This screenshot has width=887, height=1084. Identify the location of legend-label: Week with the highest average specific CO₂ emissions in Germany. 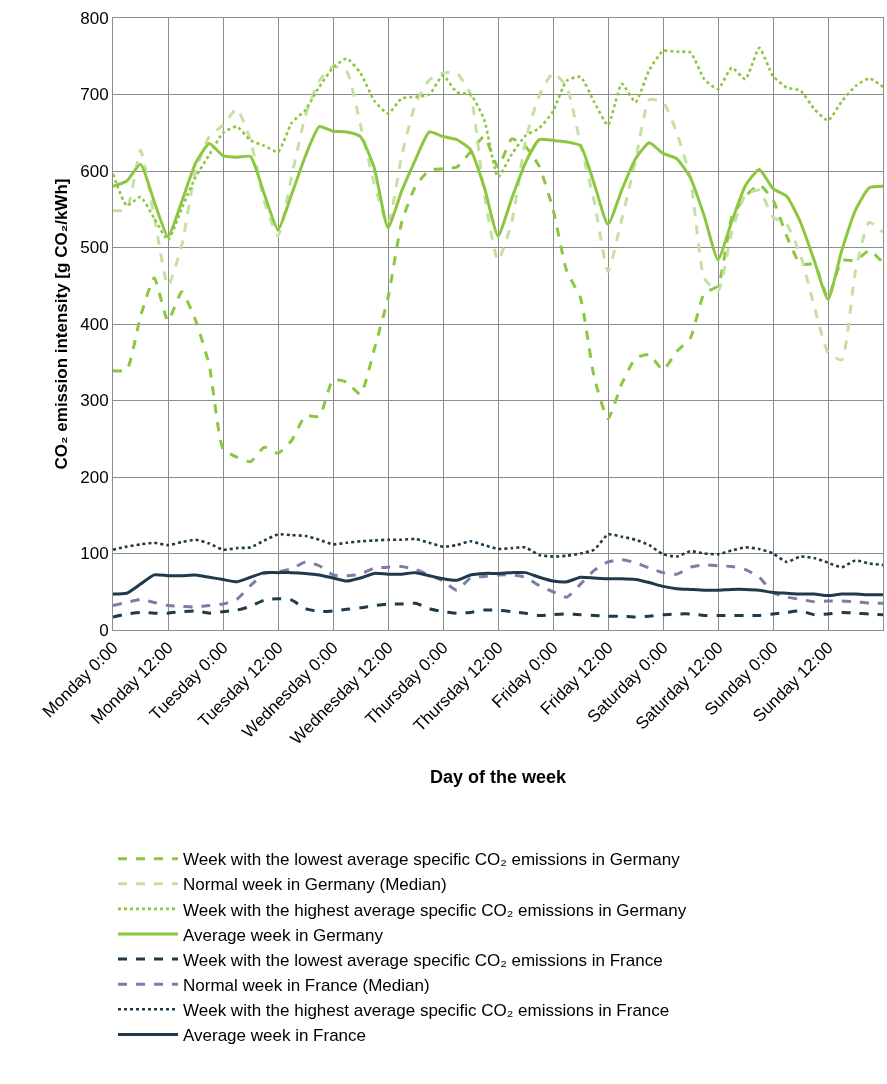
(435, 910).